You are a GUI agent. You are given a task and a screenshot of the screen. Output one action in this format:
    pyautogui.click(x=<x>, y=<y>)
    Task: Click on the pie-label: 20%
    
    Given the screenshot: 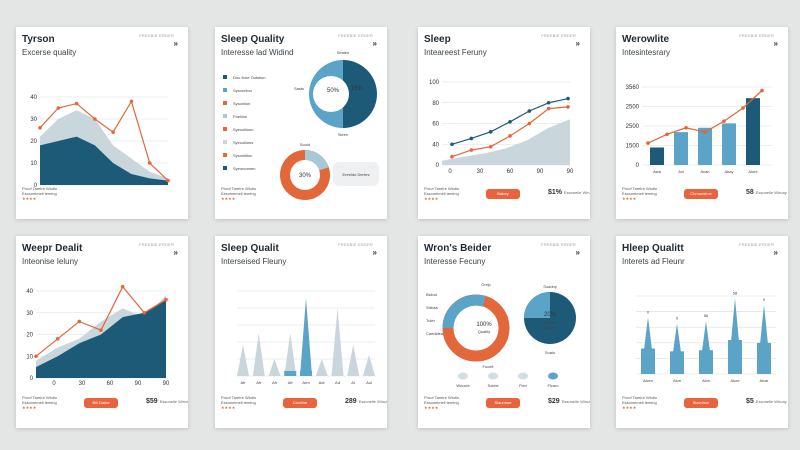 What is the action you would take?
    pyautogui.click(x=550, y=315)
    